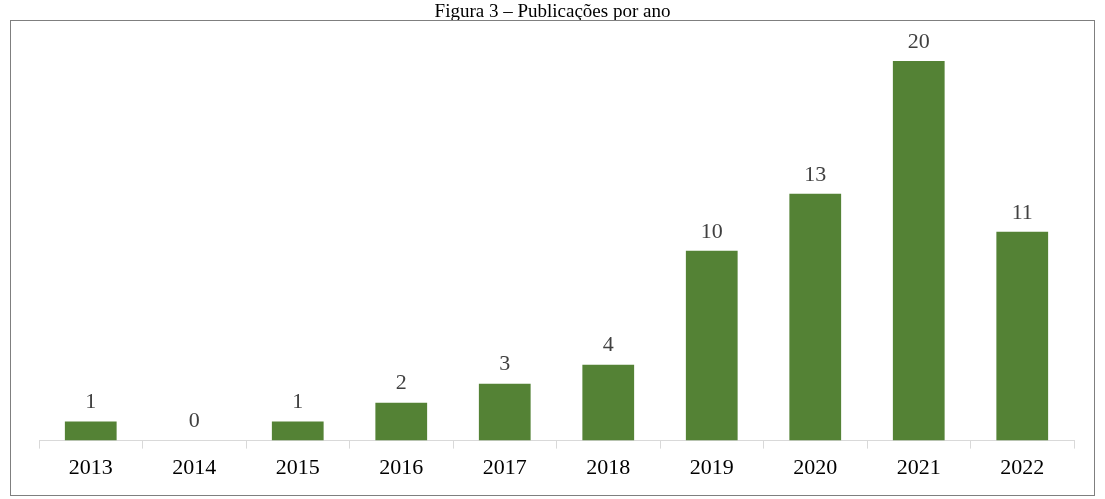 This screenshot has width=1105, height=499. Describe the element at coordinates (401, 466) in the screenshot. I see `x-tick-label: 2016` at that location.